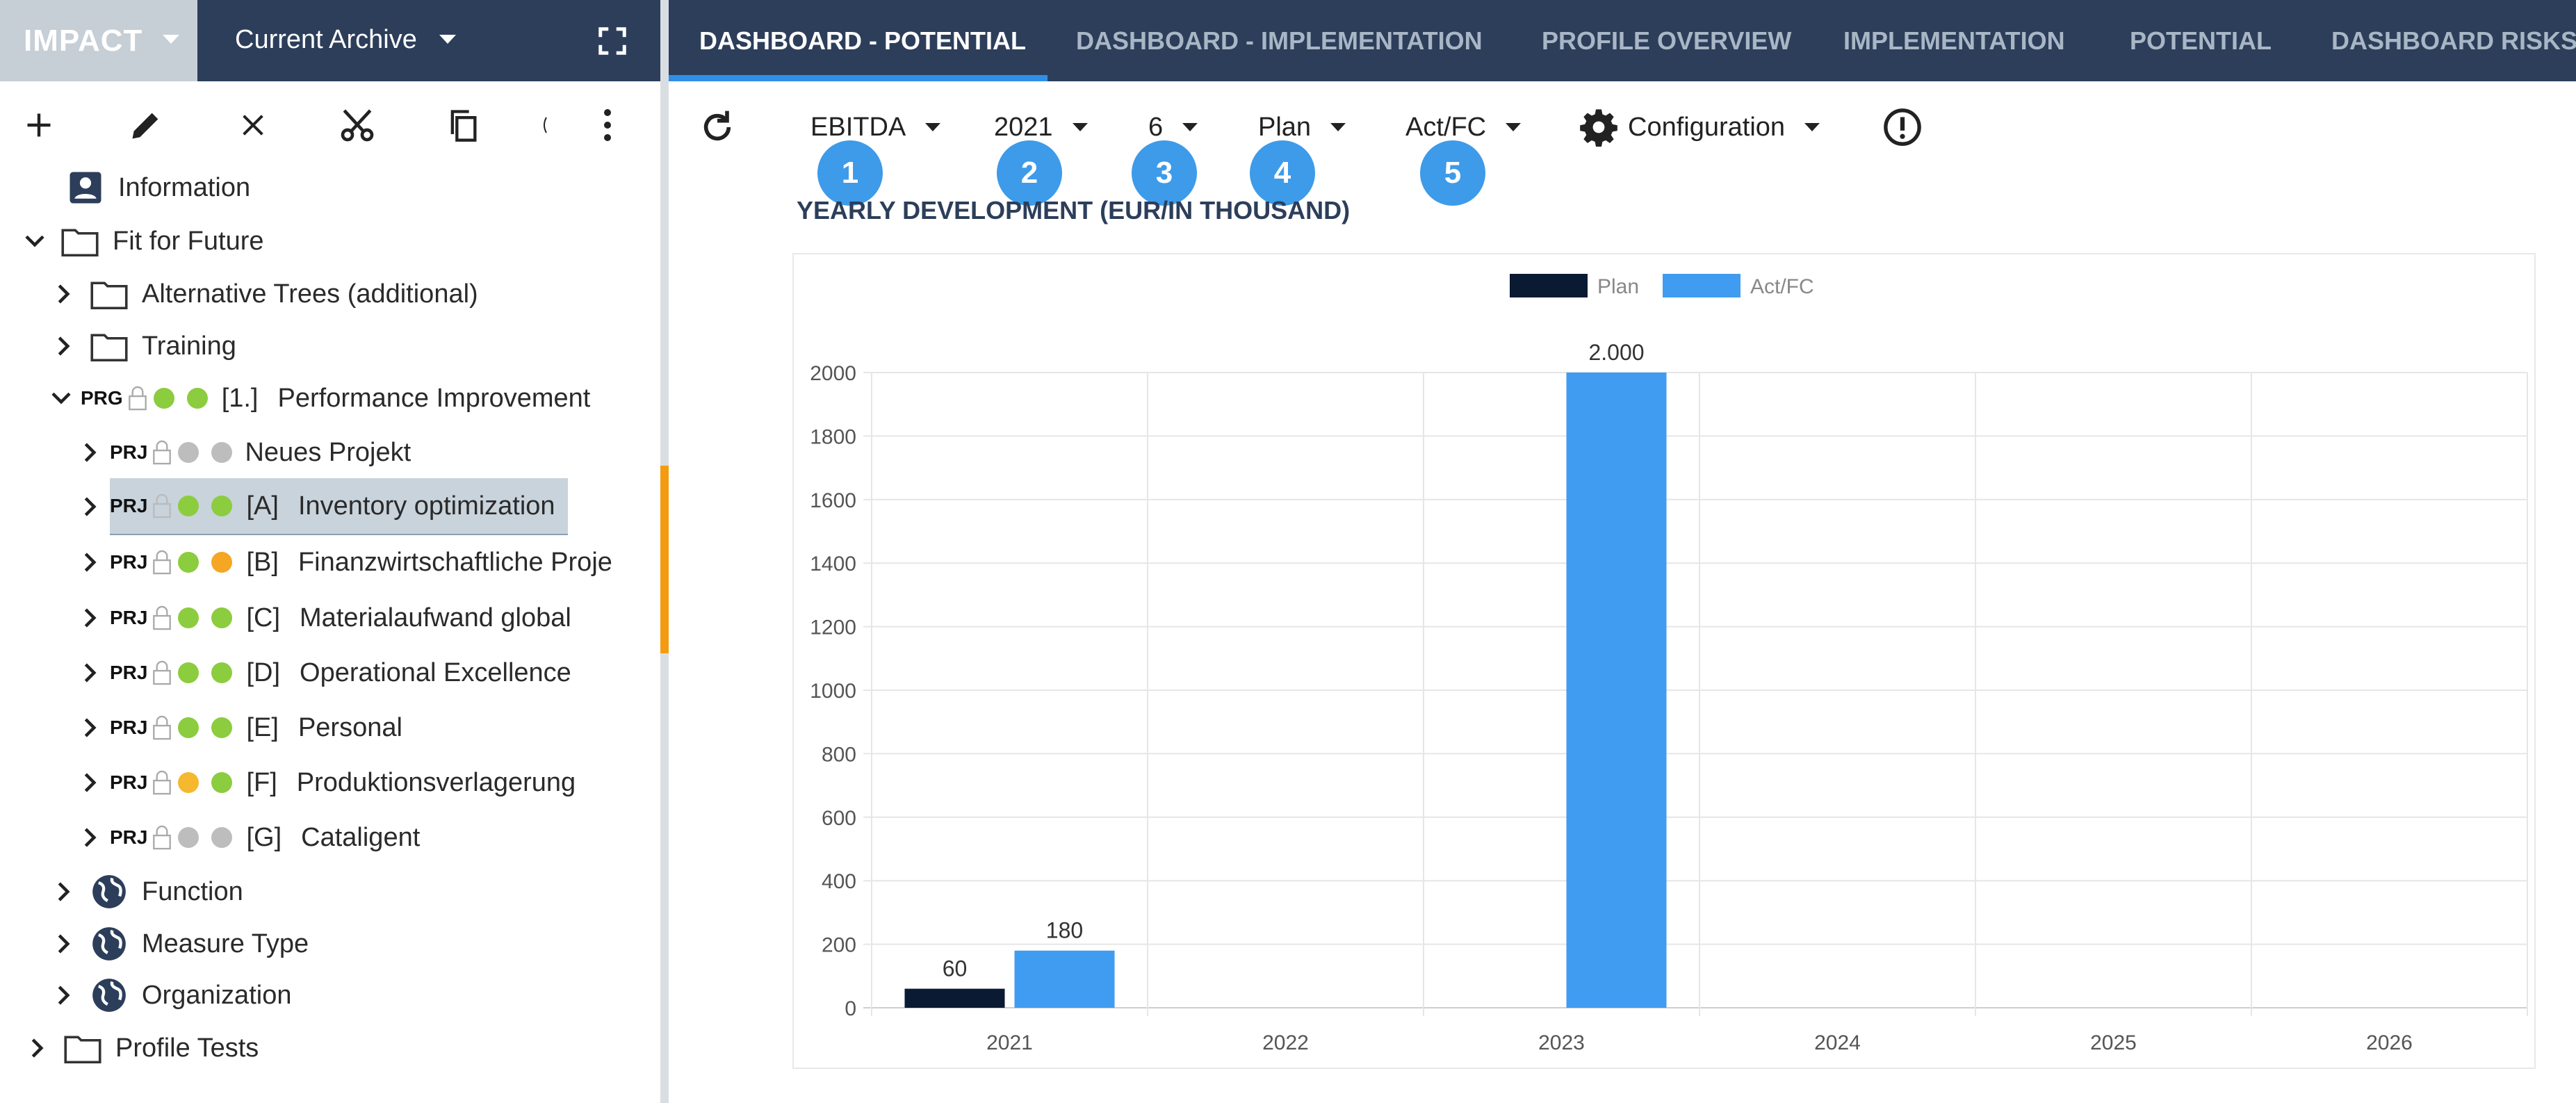 This screenshot has width=2576, height=1103. Describe the element at coordinates (1464, 127) in the screenshot. I see `actfc-dropdown: Act/FC` at that location.